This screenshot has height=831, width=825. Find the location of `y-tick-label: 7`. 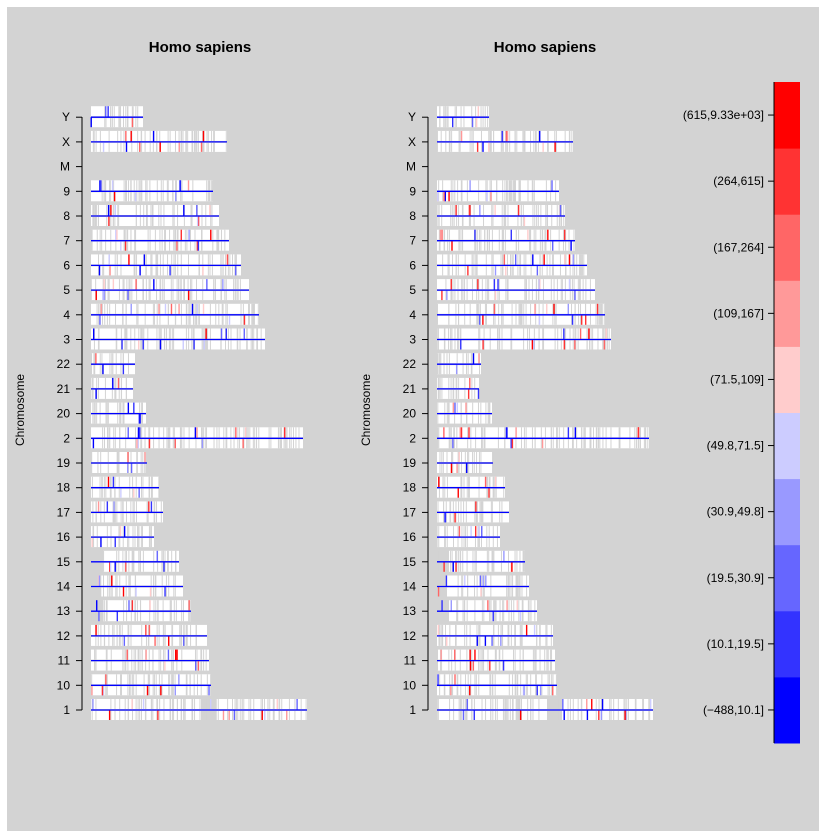

y-tick-label: 7 is located at coordinates (66, 241).